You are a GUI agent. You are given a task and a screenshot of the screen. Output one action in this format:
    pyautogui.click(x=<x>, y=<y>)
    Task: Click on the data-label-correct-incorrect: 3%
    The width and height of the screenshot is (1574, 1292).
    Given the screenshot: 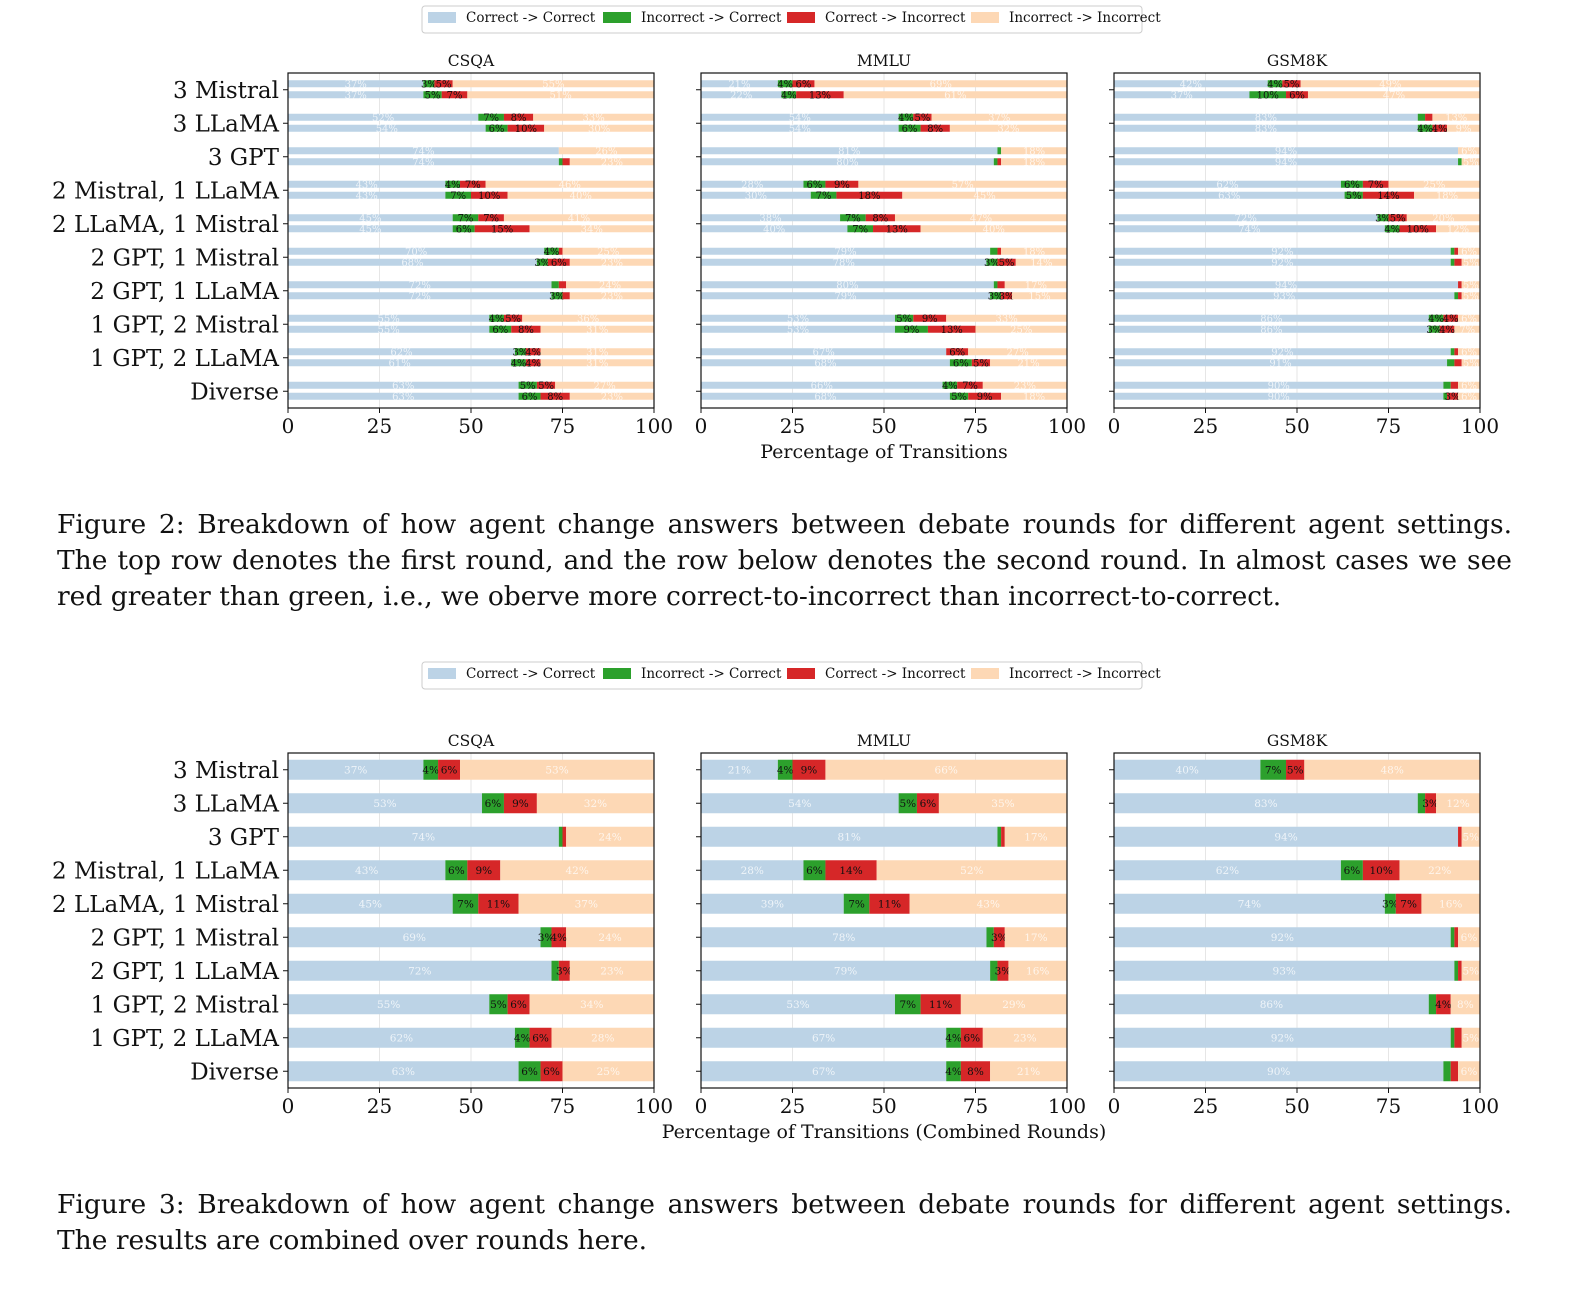 What is the action you would take?
    pyautogui.click(x=1003, y=972)
    